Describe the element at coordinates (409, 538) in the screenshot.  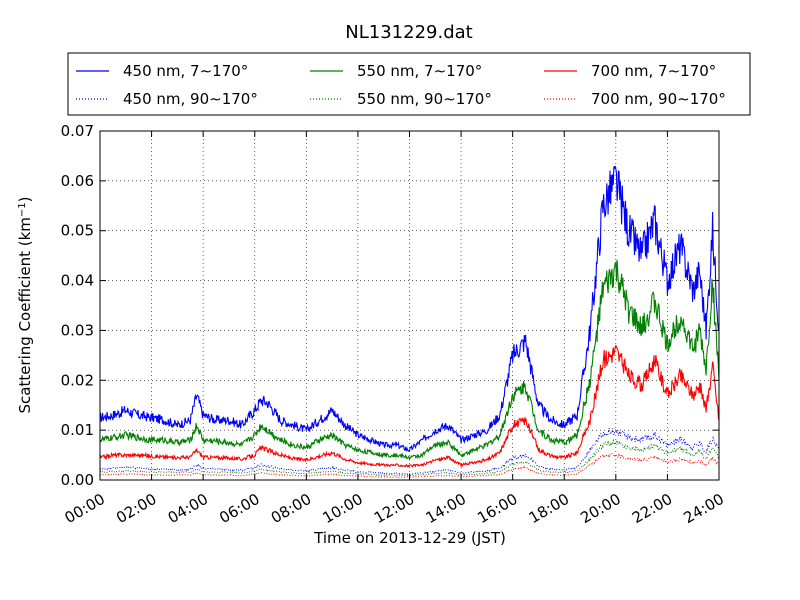
I see `x-axis-title: Time on 2013-12-29 (JST)` at that location.